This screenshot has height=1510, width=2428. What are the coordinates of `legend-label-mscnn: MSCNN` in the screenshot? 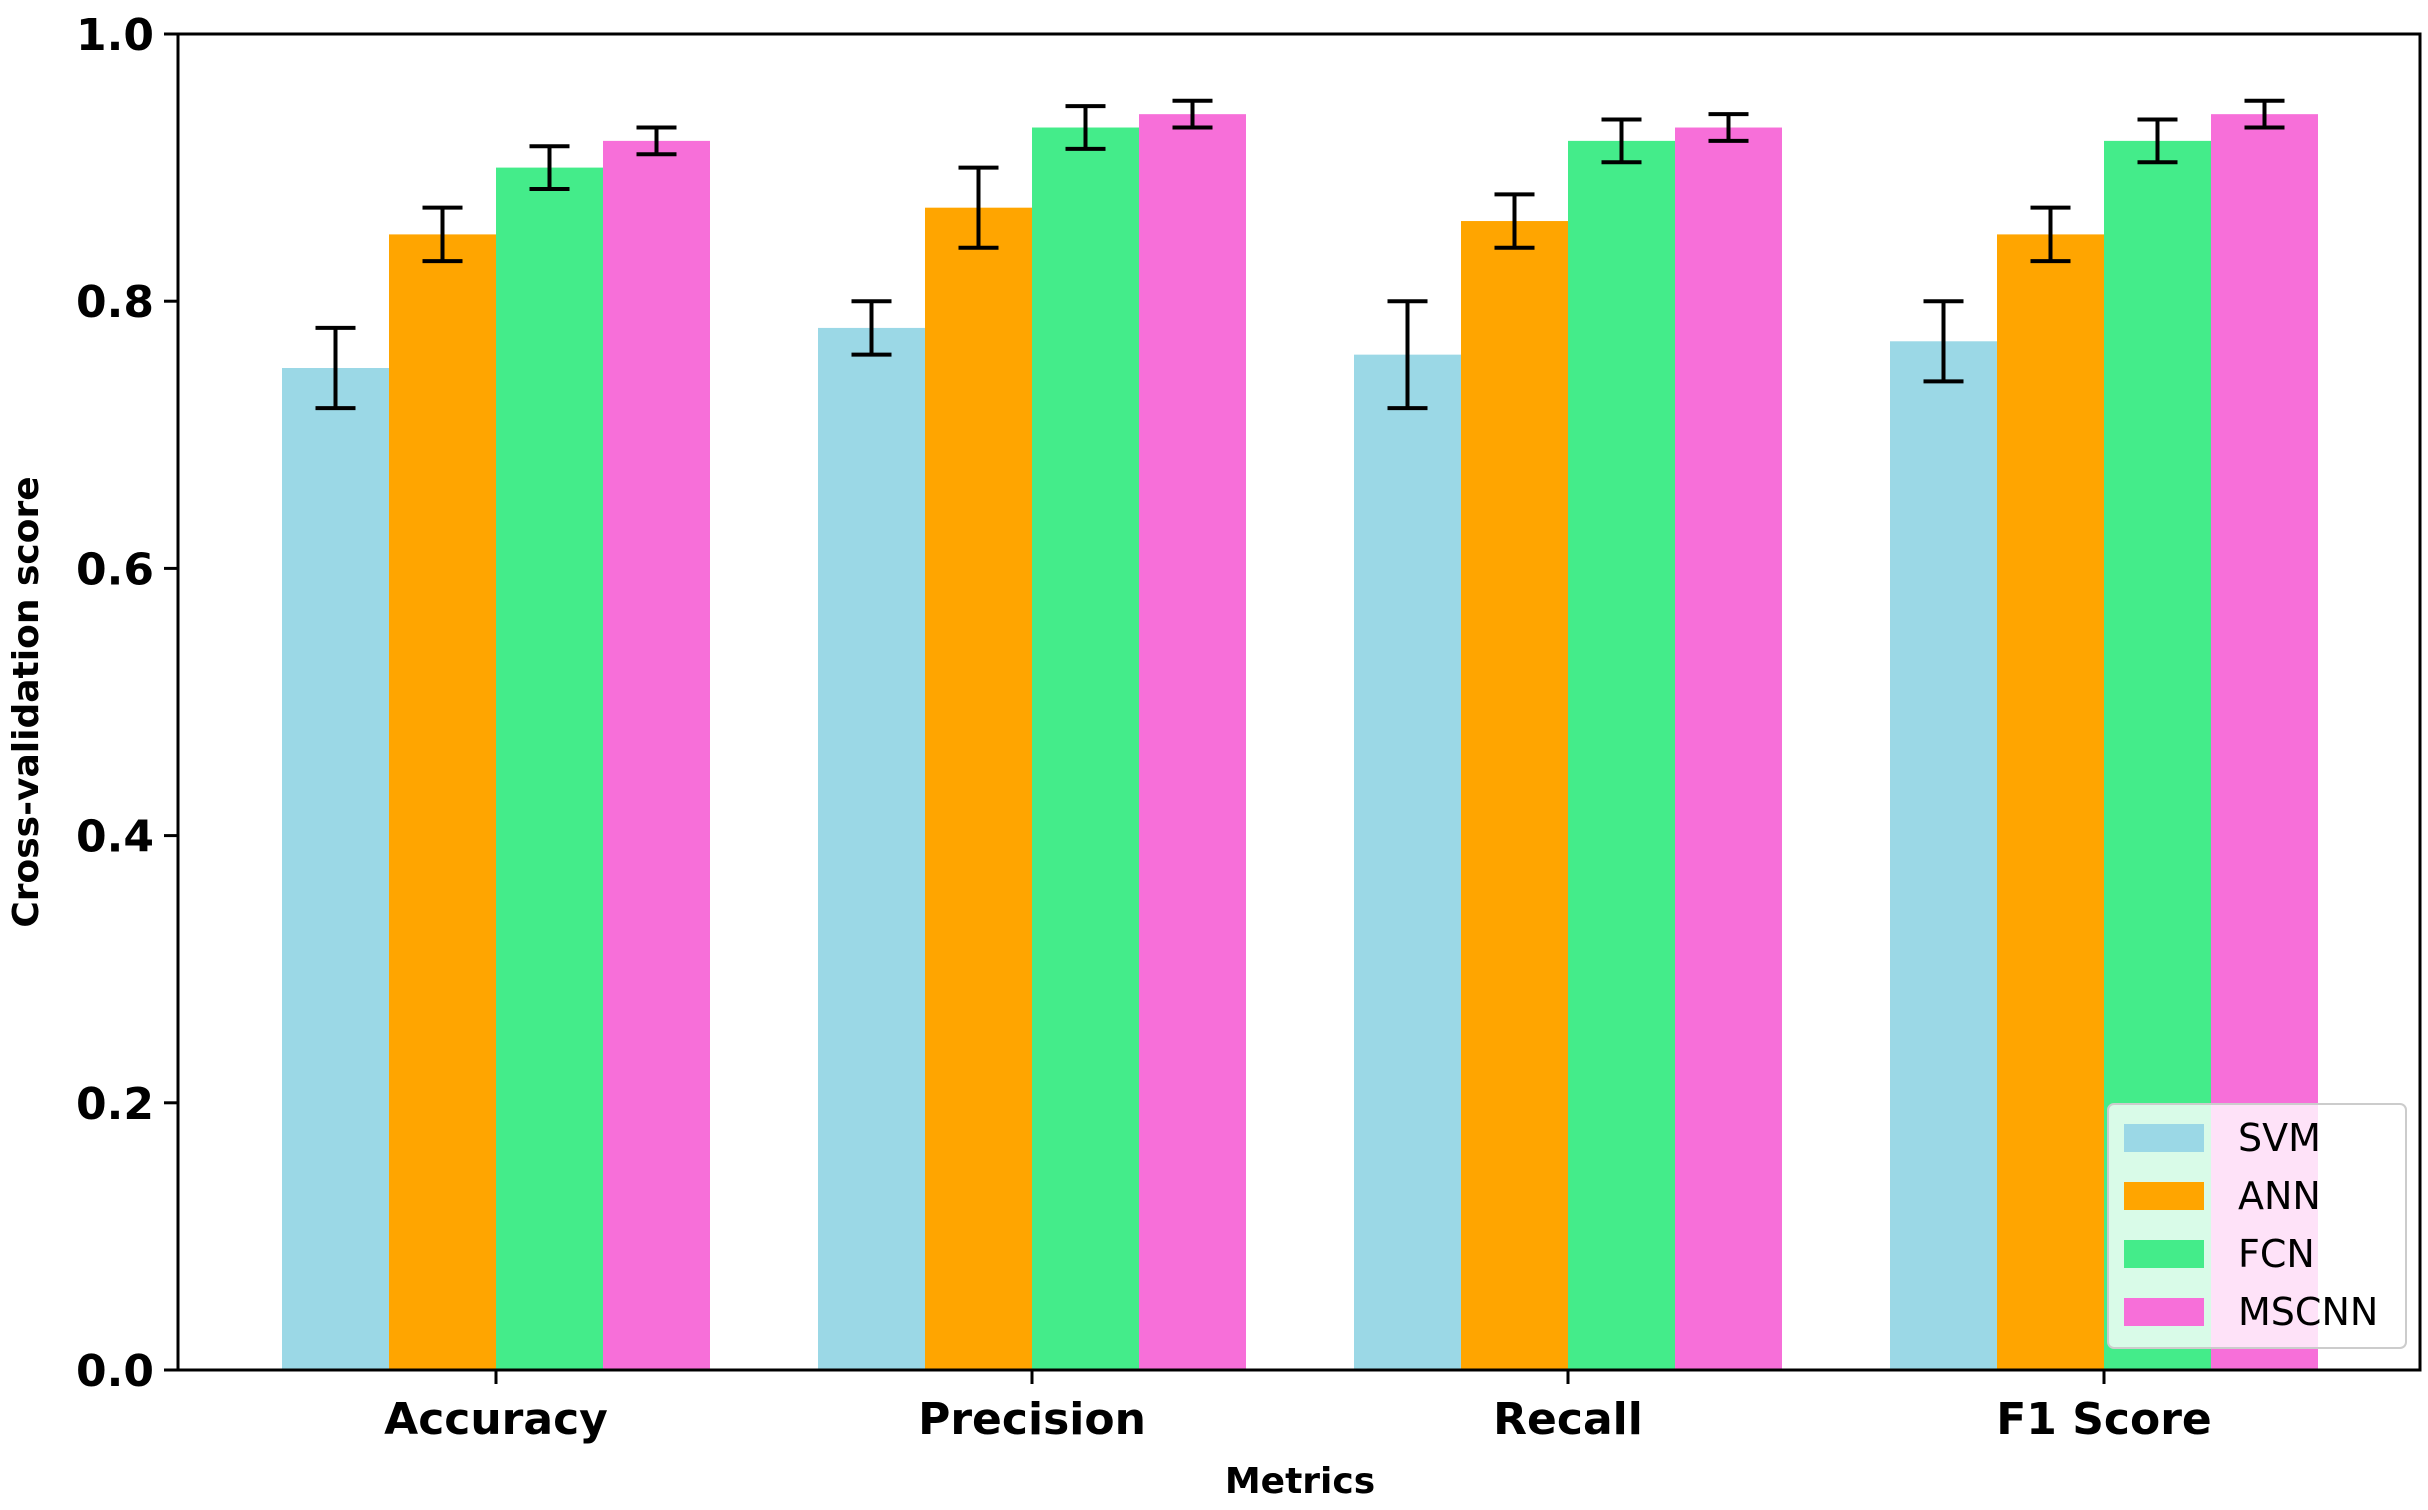 It's located at (2308, 1312).